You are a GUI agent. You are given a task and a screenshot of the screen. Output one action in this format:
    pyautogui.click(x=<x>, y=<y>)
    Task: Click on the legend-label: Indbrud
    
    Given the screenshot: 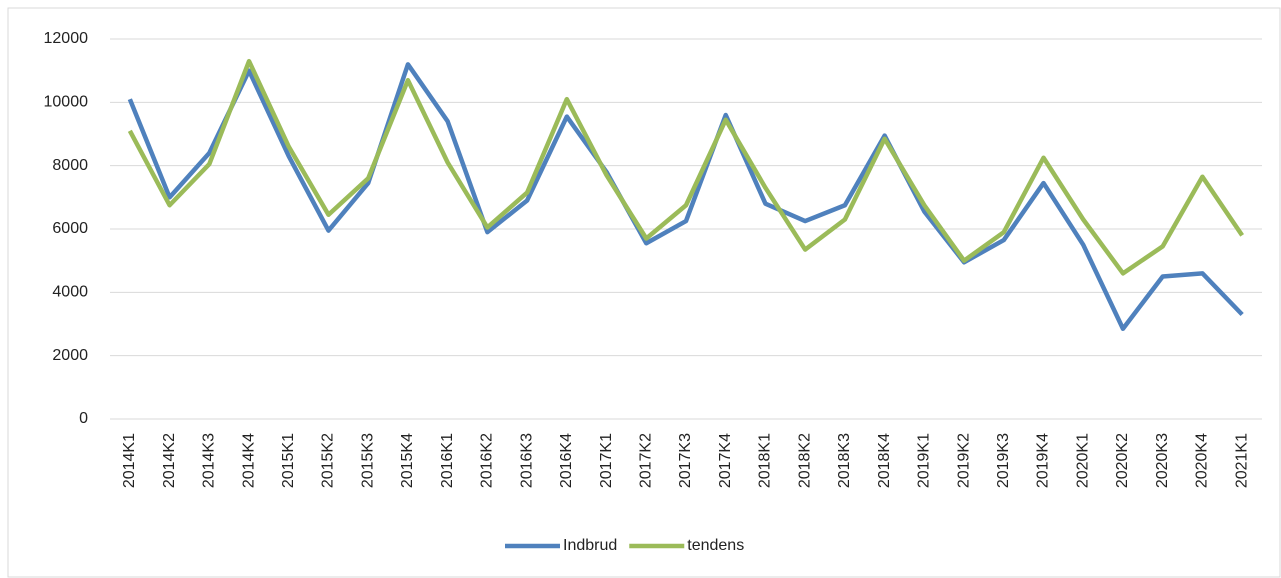 What is the action you would take?
    pyautogui.click(x=590, y=545)
    